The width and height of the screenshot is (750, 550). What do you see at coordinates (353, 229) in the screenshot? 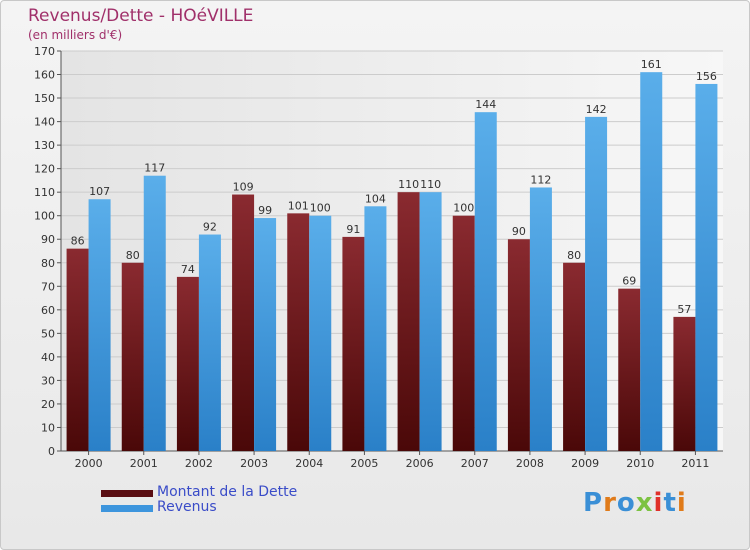
I see `data-label-dette: 91` at bounding box center [353, 229].